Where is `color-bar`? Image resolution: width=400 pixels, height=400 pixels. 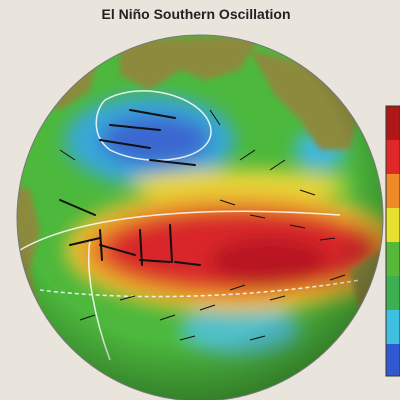 color-bar is located at coordinates (392, 241).